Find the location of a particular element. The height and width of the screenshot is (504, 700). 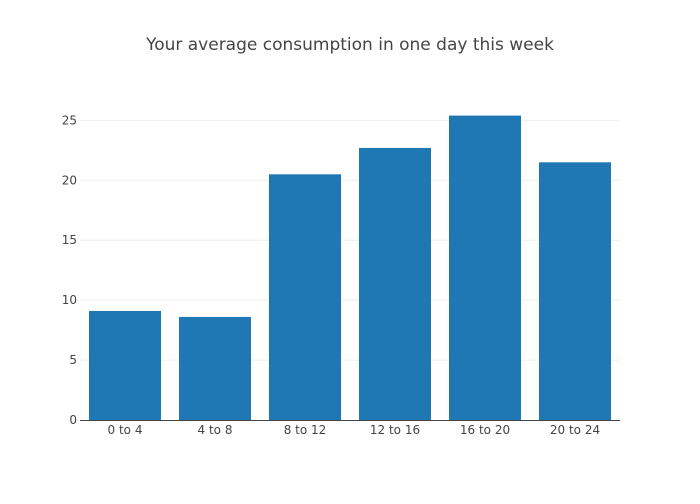

y-axis-ticks: 0 5 10 15 20 25 is located at coordinates (69, 270).